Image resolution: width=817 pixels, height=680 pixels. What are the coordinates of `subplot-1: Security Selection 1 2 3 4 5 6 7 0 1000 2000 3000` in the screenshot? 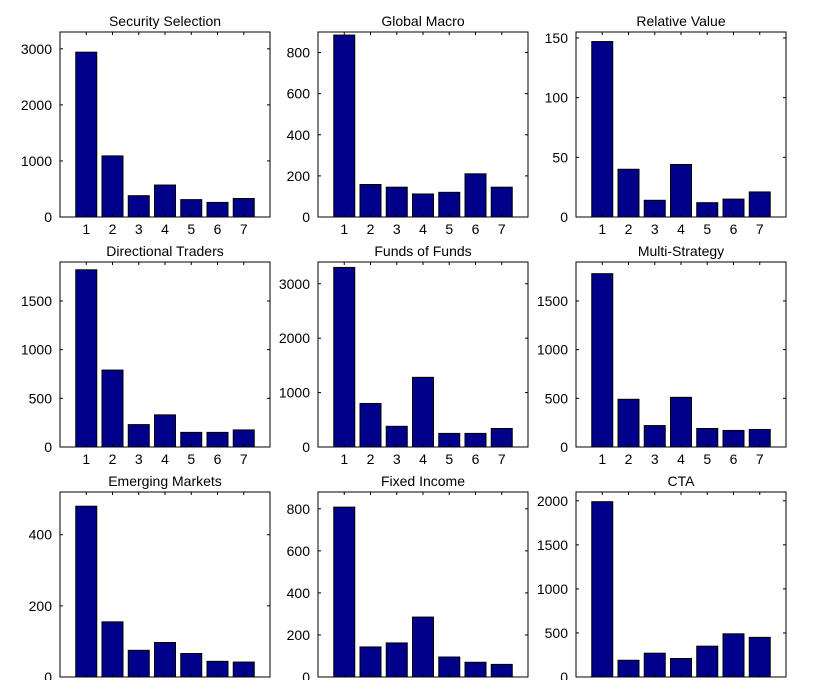 It's located at (146, 125).